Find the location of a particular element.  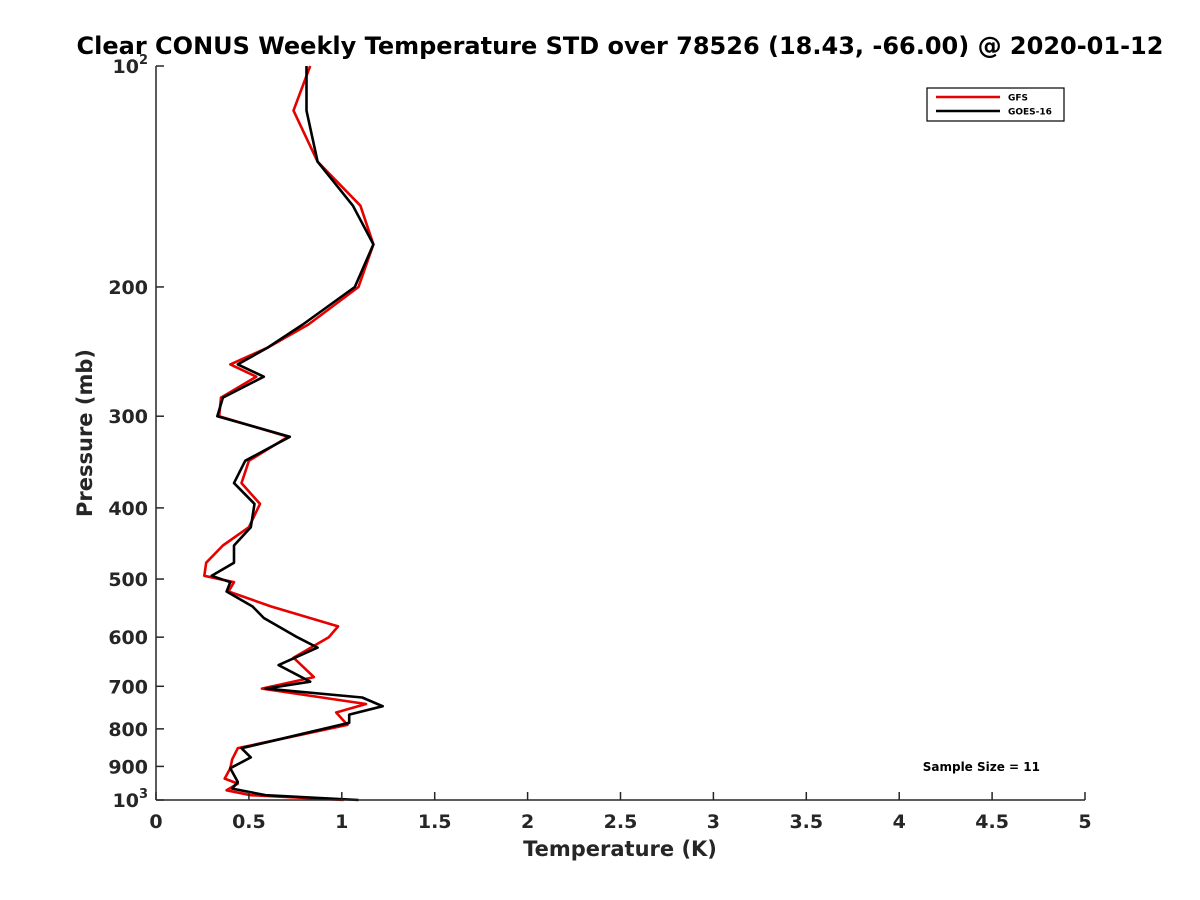

y-tick-label: 600 is located at coordinates (128, 638).